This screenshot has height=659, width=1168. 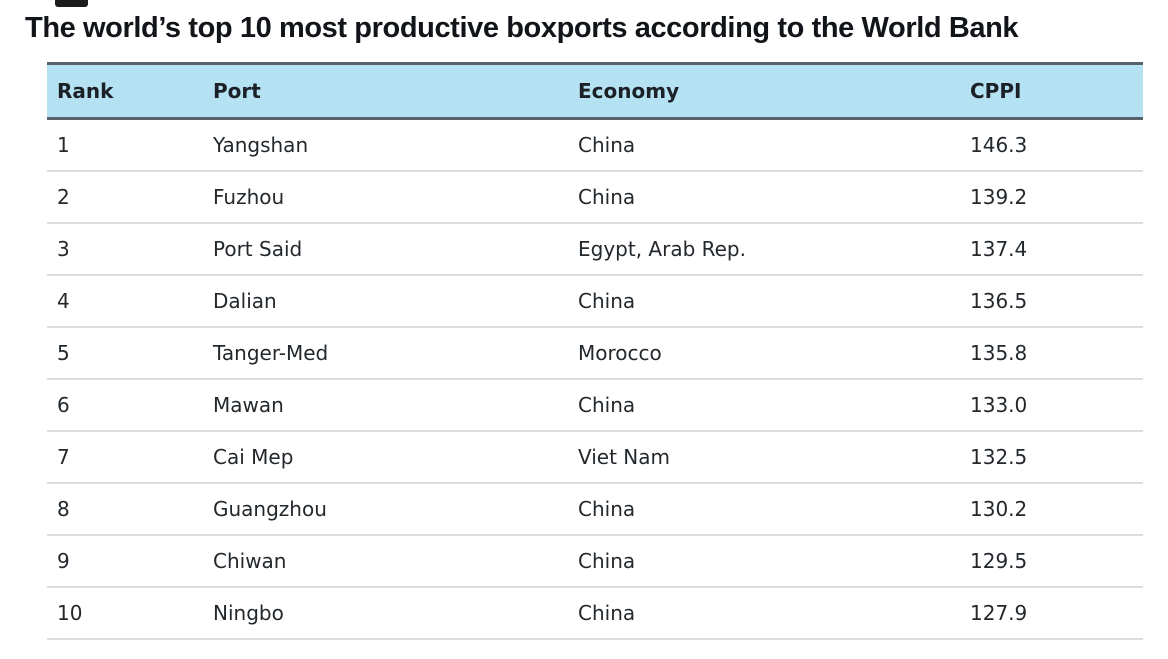 What do you see at coordinates (253, 457) in the screenshot?
I see `cell-port: Cai Mep` at bounding box center [253, 457].